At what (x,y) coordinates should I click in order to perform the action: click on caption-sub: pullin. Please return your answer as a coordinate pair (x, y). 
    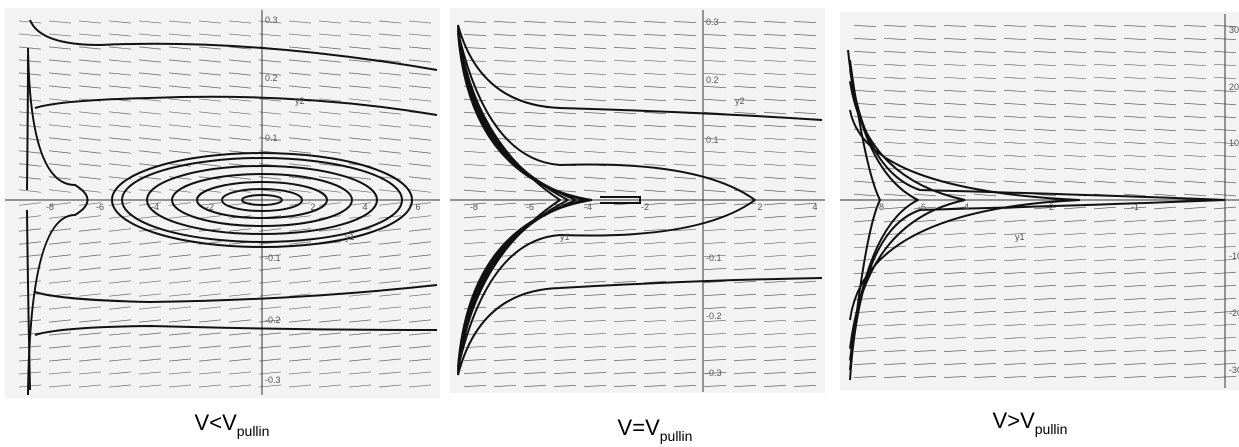
    Looking at the image, I should click on (1051, 429).